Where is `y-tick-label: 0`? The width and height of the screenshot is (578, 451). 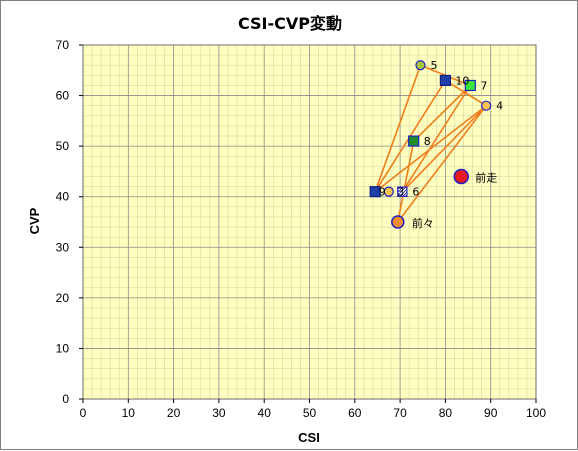
y-tick-label: 0 is located at coordinates (65, 399).